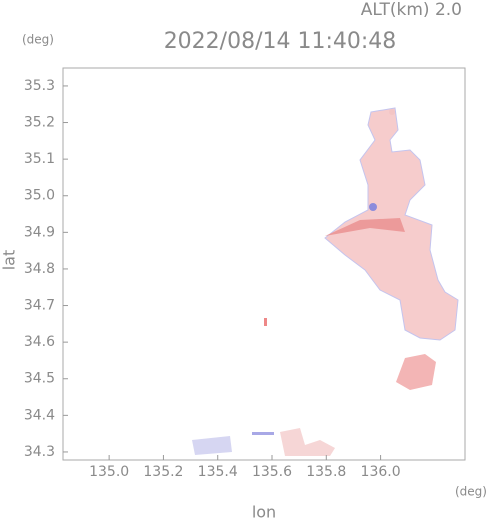 This screenshot has height=525, width=491. Describe the element at coordinates (264, 512) in the screenshot. I see `x-axis-label: lon` at that location.